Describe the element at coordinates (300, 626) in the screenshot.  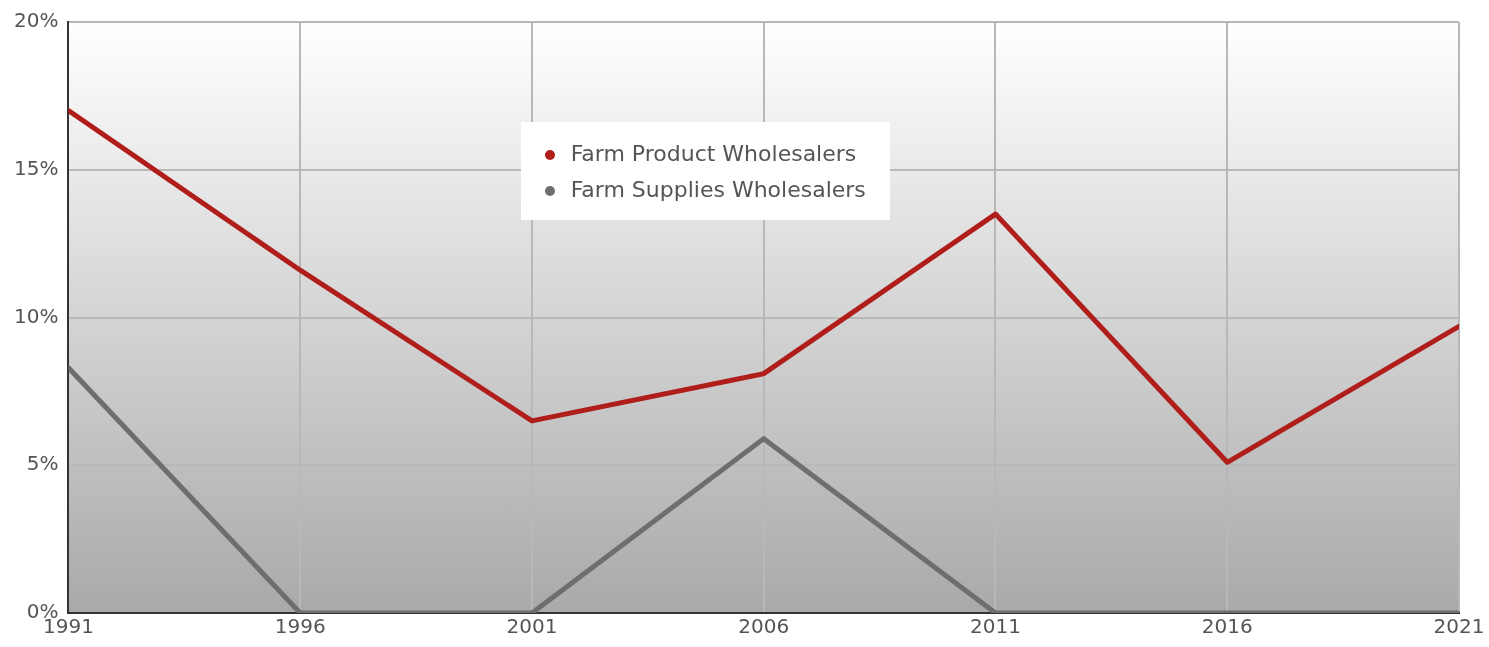
I see `x-tick-label: 1996` at that location.